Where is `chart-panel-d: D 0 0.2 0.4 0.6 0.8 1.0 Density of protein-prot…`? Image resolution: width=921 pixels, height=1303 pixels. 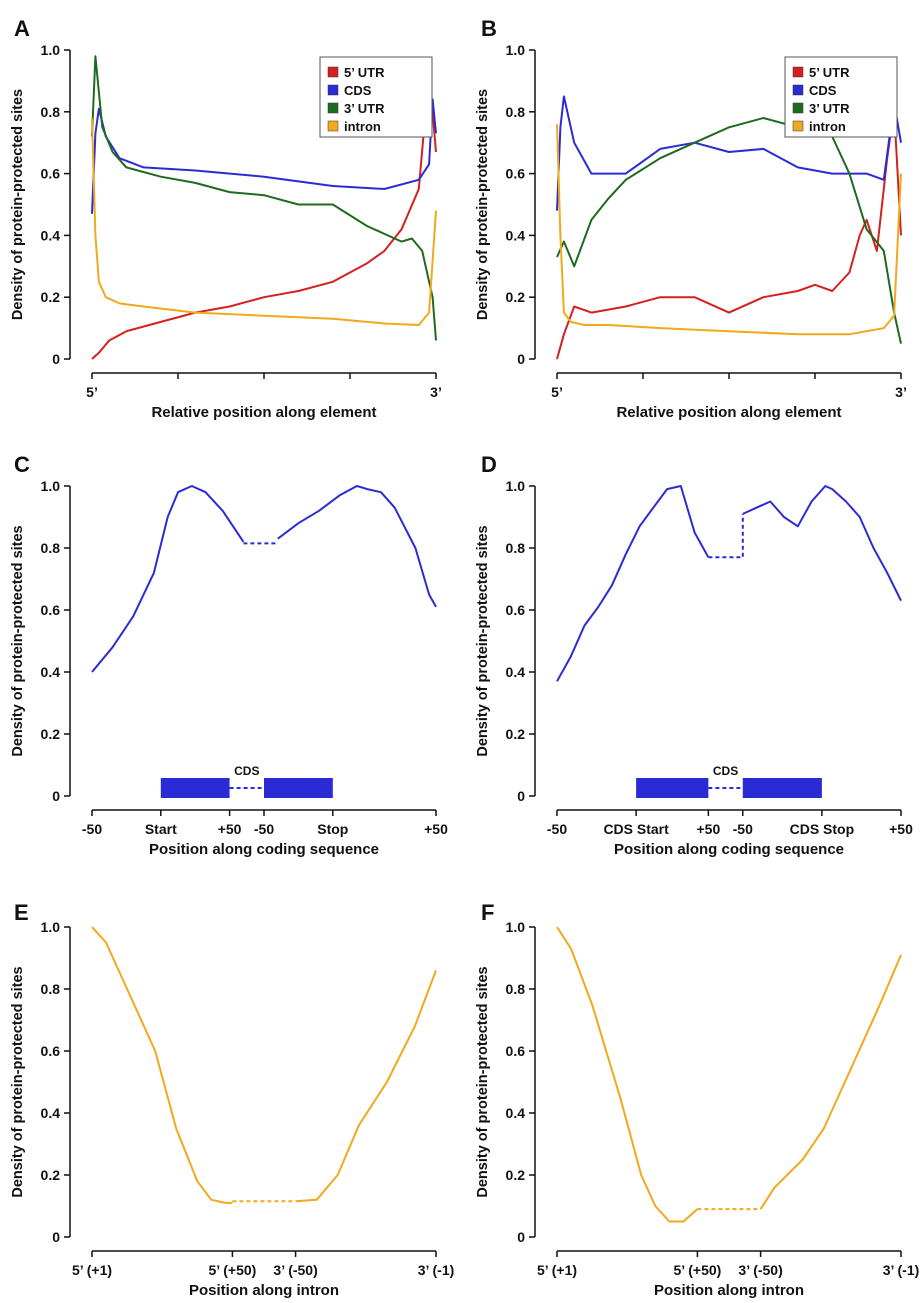
chart-panel-d: D 0 0.2 0.4 0.6 0.8 1.0 Density of protein-prot… is located at coordinates (694, 655).